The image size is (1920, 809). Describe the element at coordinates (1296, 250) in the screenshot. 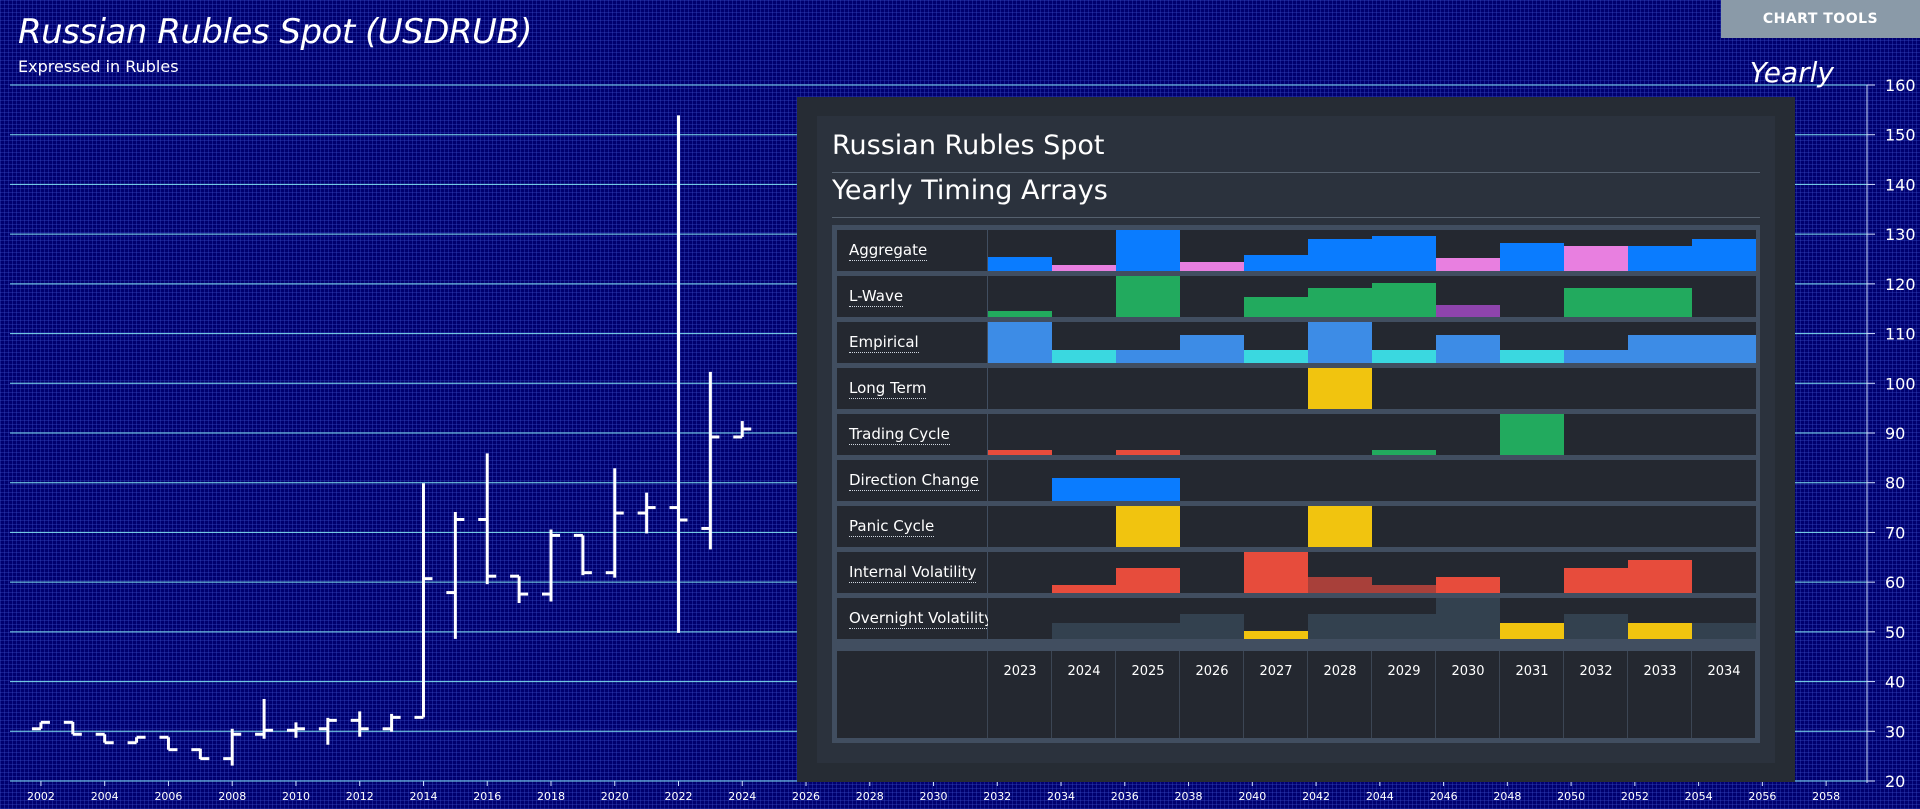

I see `timing-row-aggregate: Aggregate` at that location.